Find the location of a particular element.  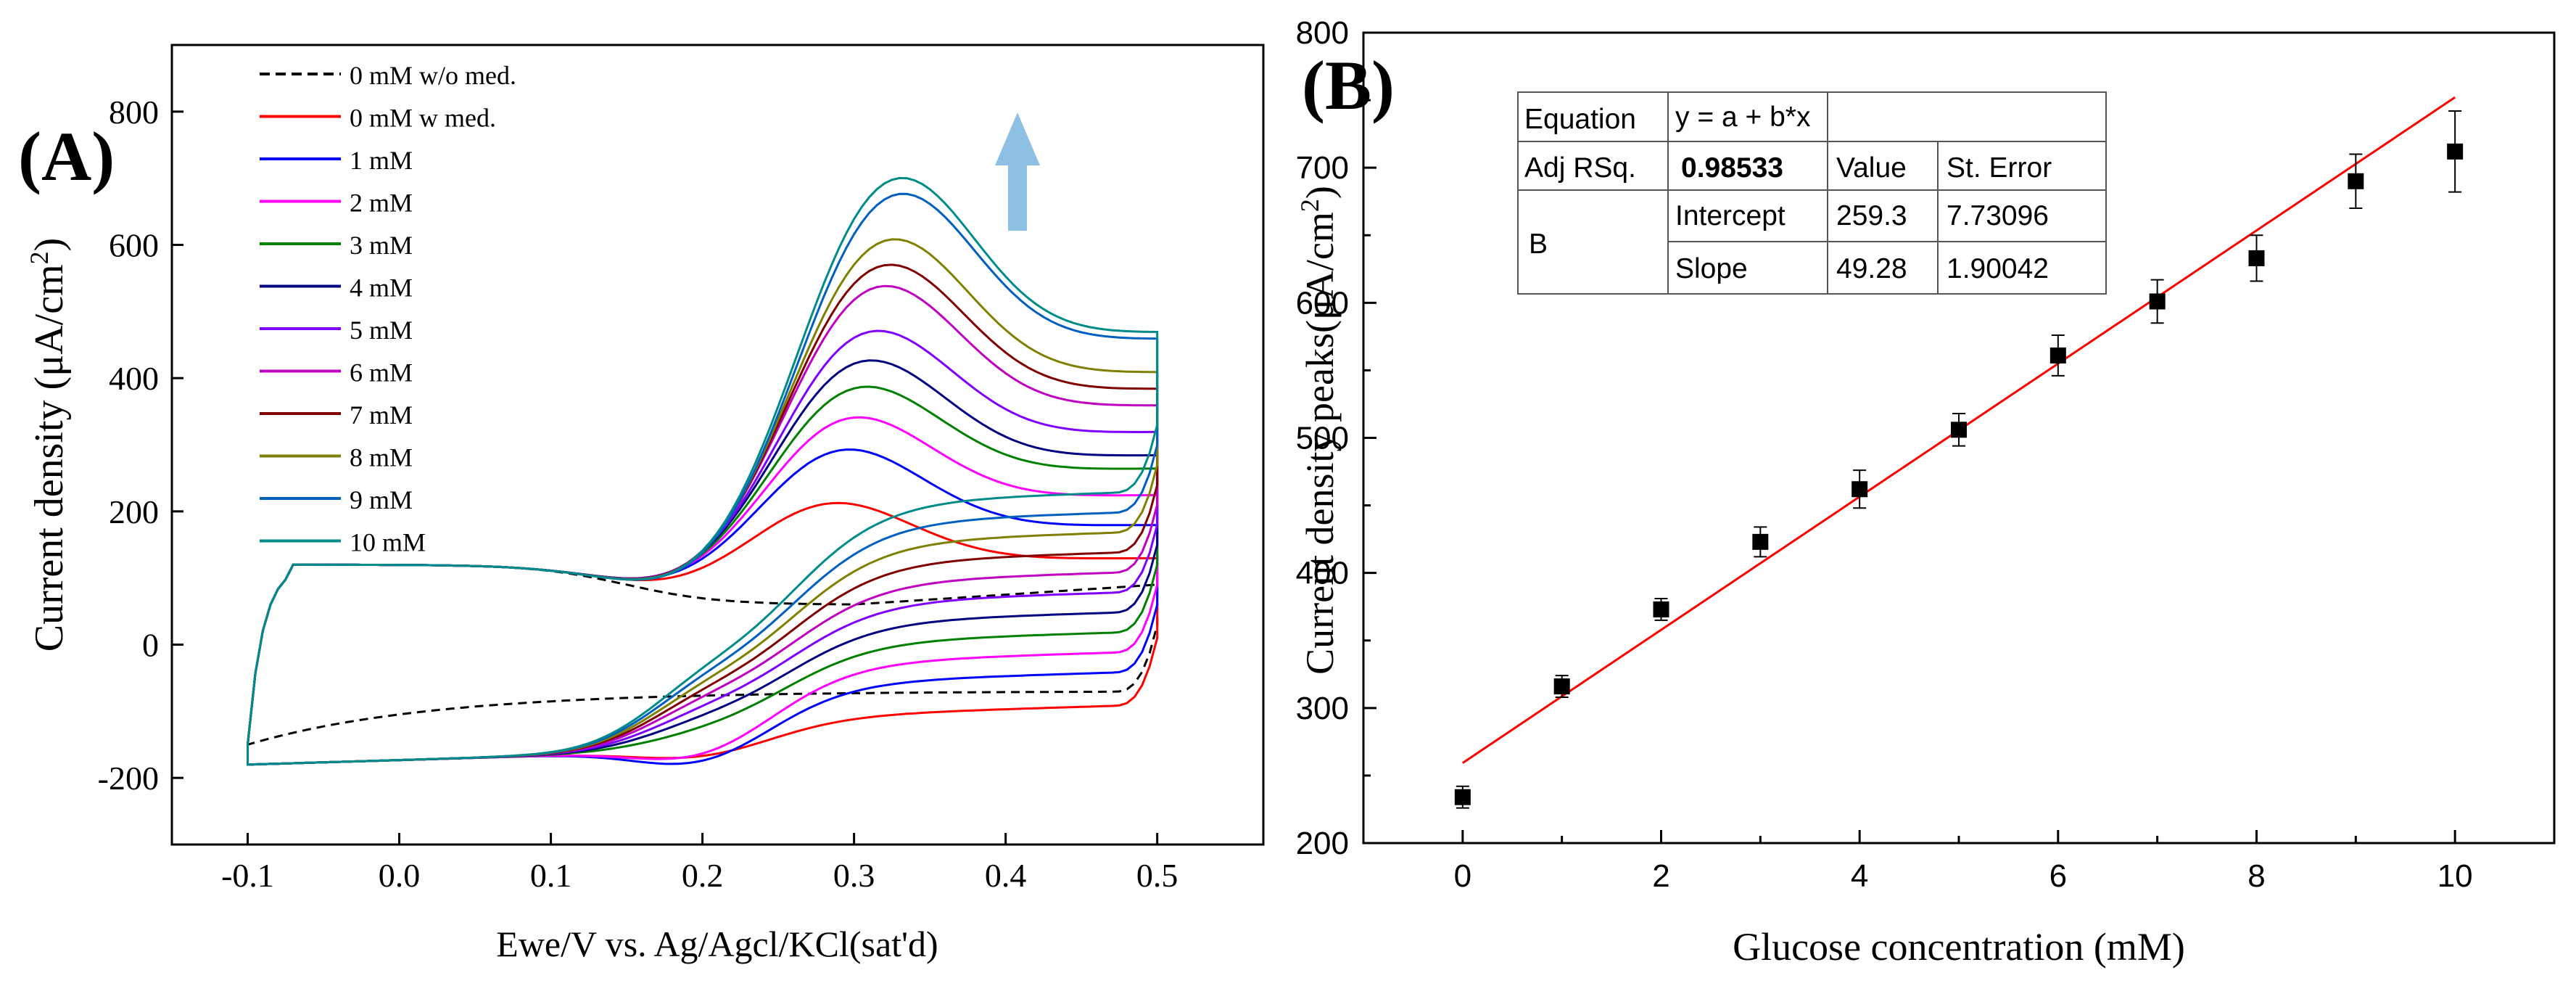

y-tick-label-b: 600 is located at coordinates (1322, 303).